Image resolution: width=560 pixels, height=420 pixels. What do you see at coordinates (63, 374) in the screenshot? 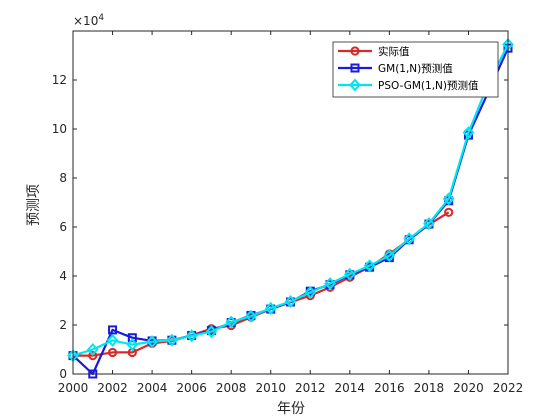
I see `y-tick-label: 0` at bounding box center [63, 374].